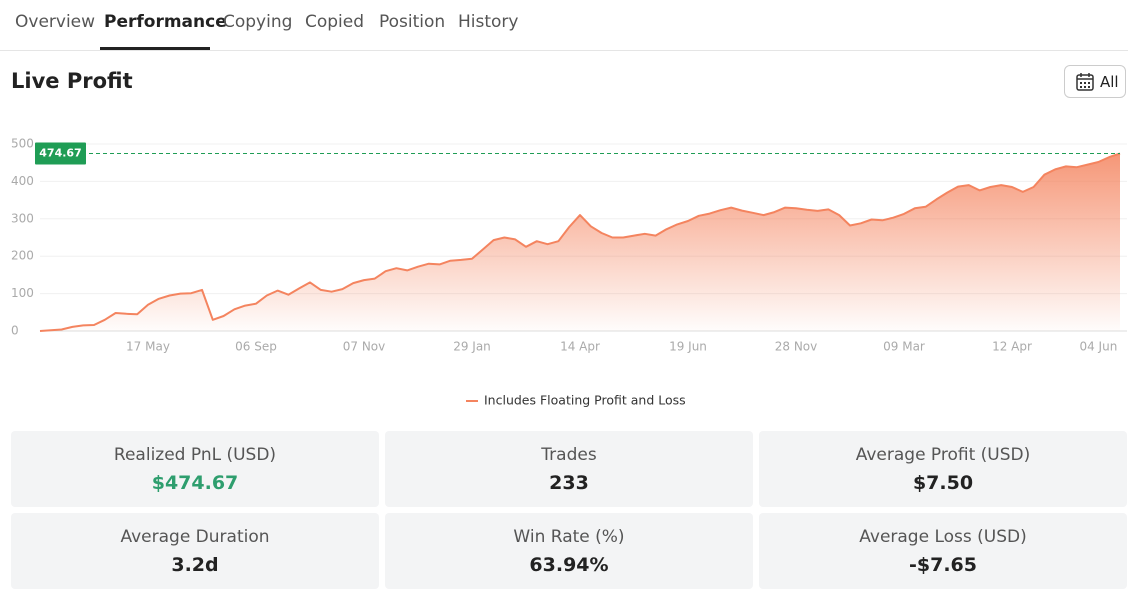  Describe the element at coordinates (569, 483) in the screenshot. I see `stat-value: 233` at that location.